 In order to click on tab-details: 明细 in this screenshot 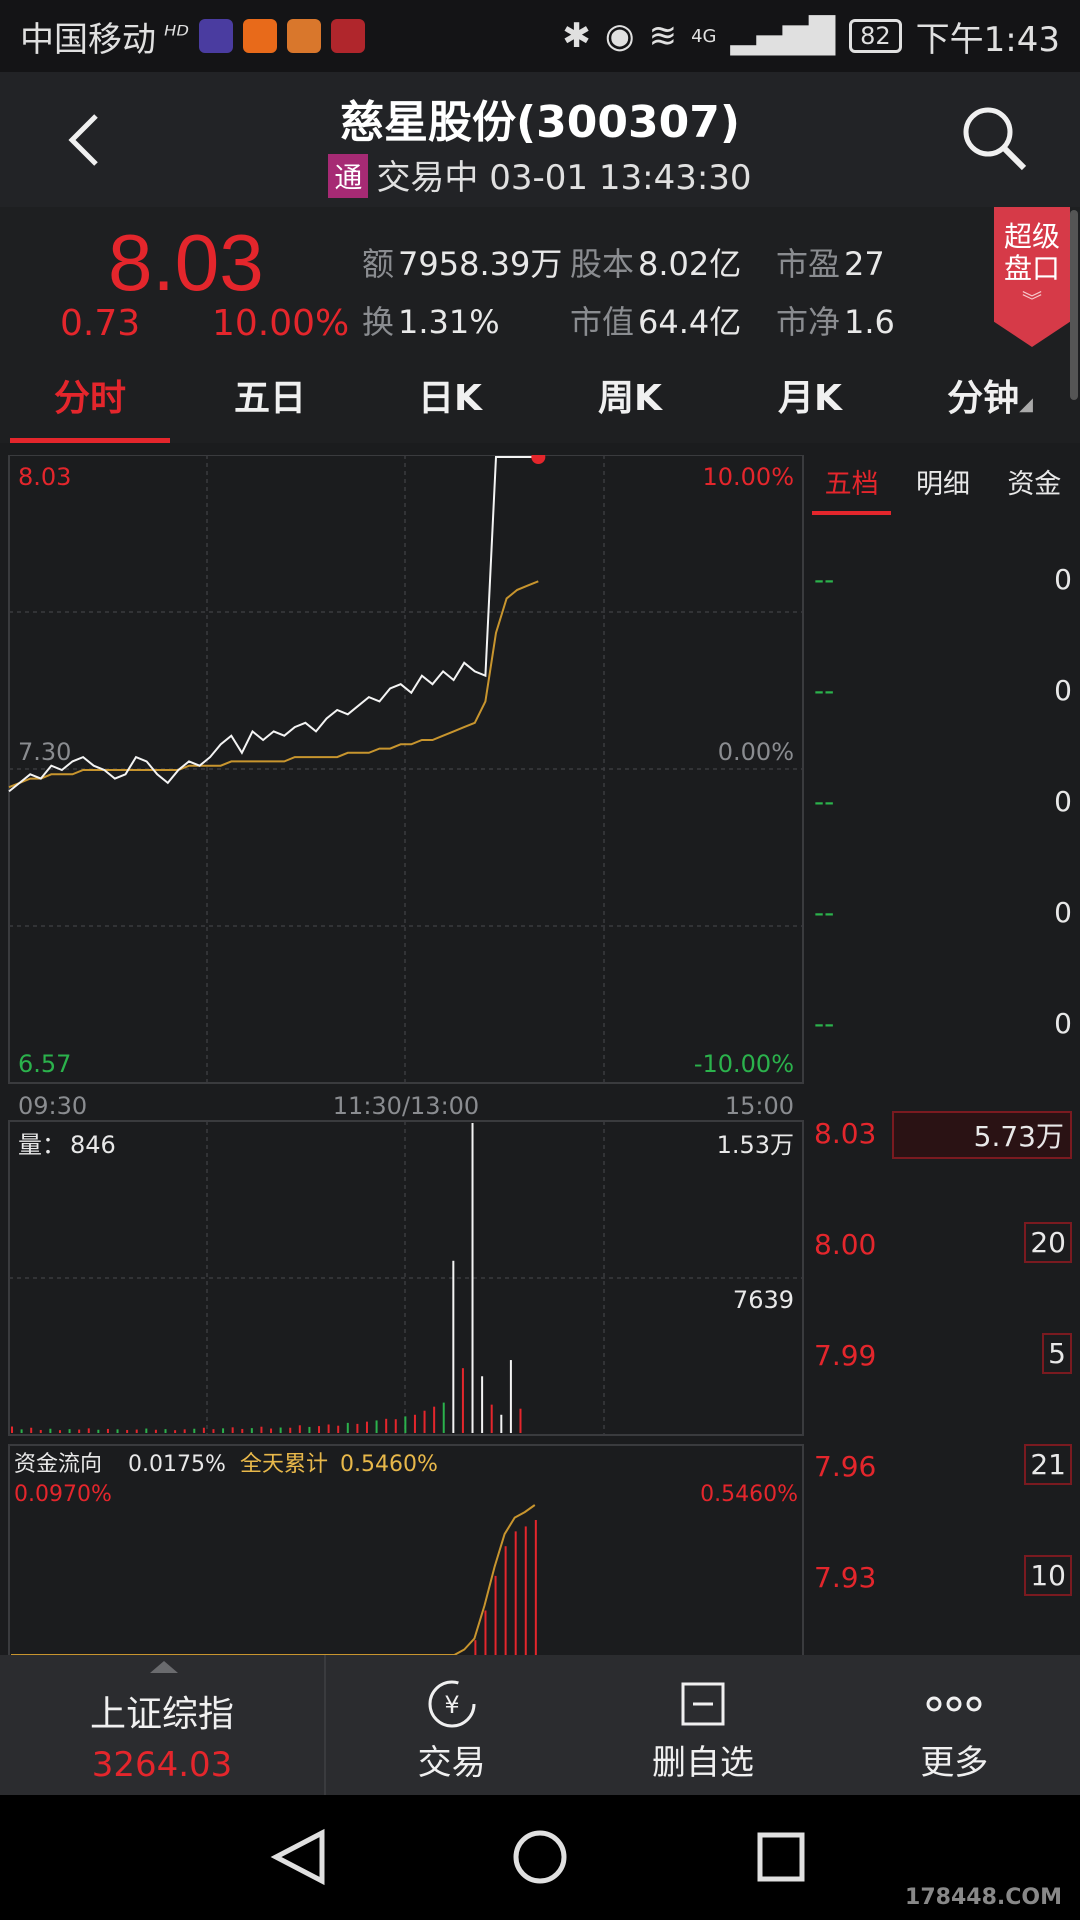, I will do `click(942, 484)`.